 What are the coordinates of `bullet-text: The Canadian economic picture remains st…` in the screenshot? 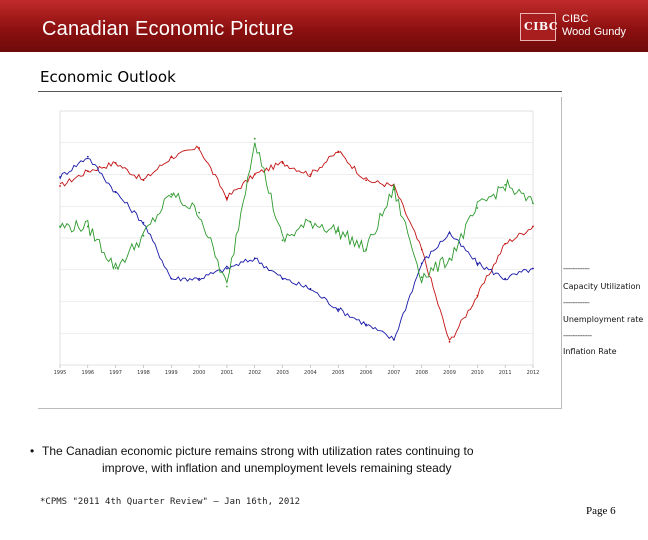 It's located at (312, 460).